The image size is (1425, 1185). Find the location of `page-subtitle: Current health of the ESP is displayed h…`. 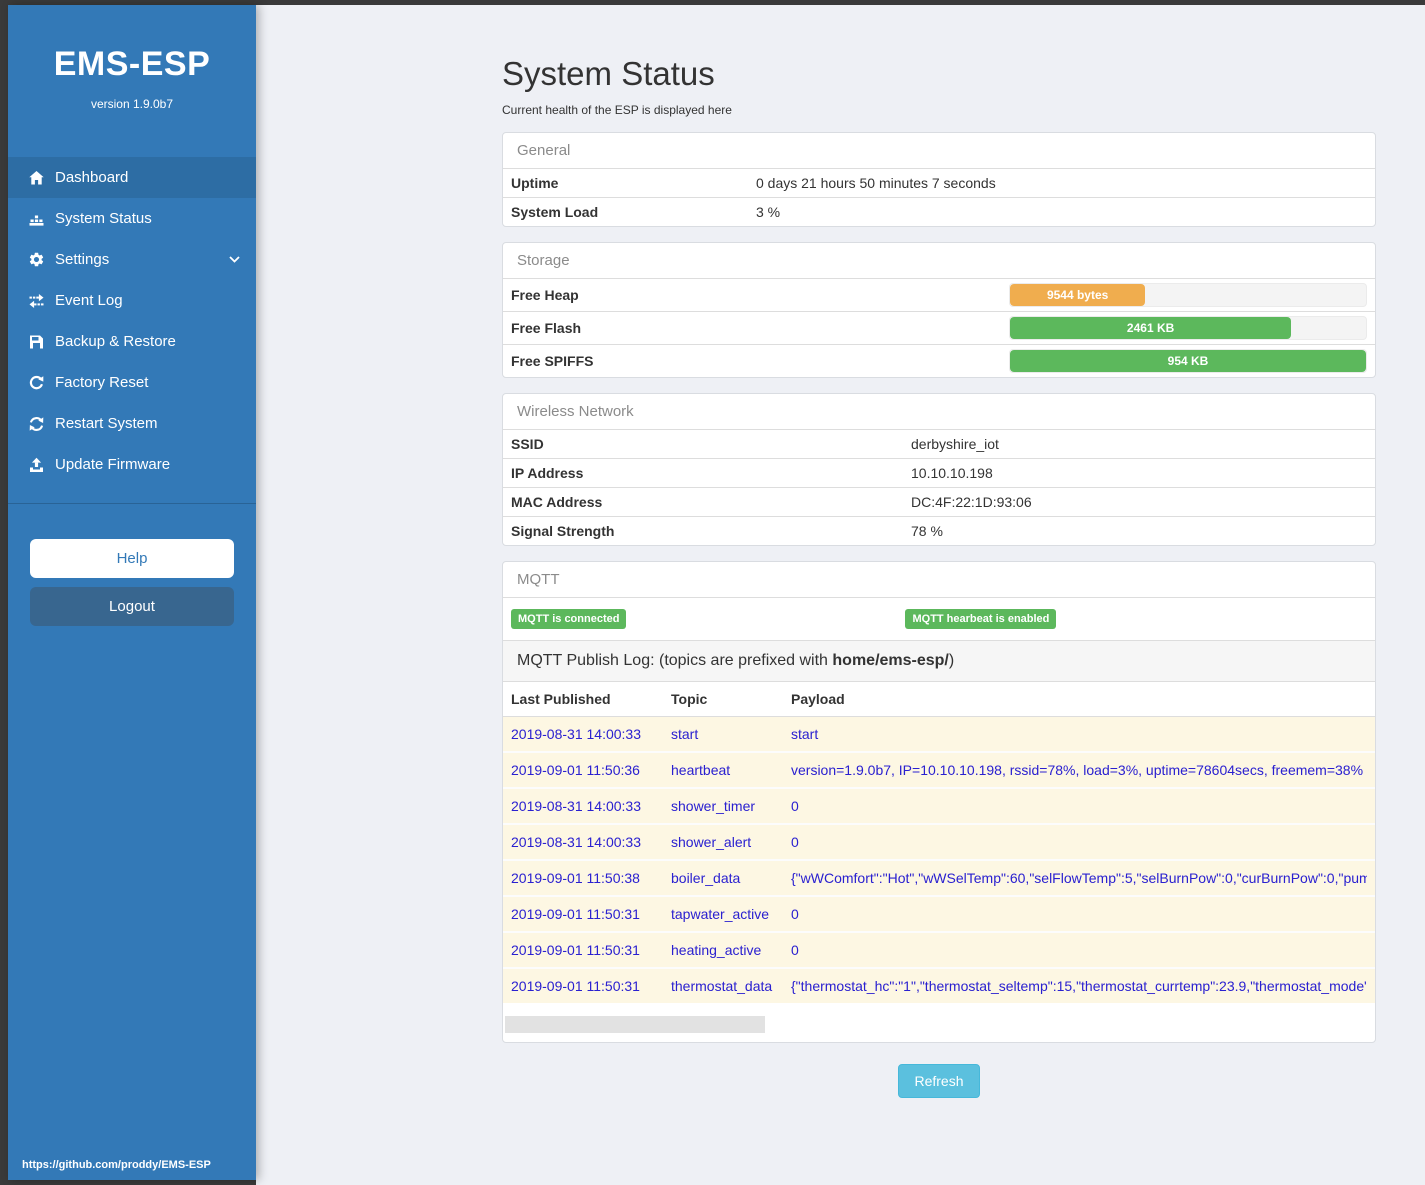

page-subtitle: Current health of the ESP is displayed h… is located at coordinates (617, 110).